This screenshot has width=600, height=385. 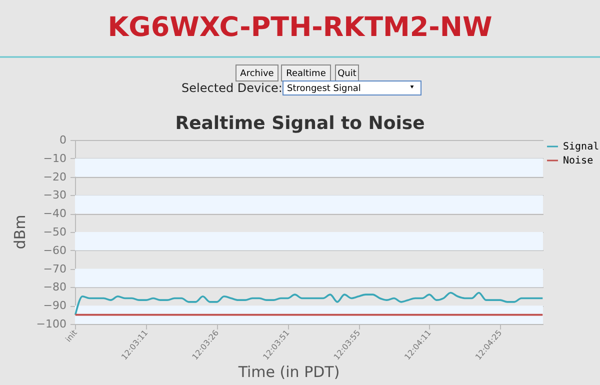 I want to click on chart-title: Realtime Signal to Noise, so click(x=300, y=123).